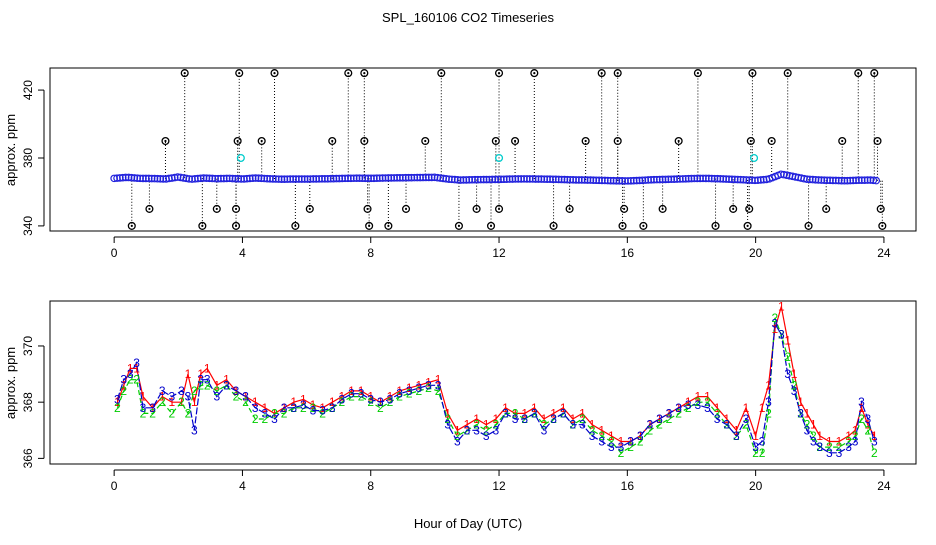  I want to click on bottom-x-tick-label: 16, so click(628, 486).